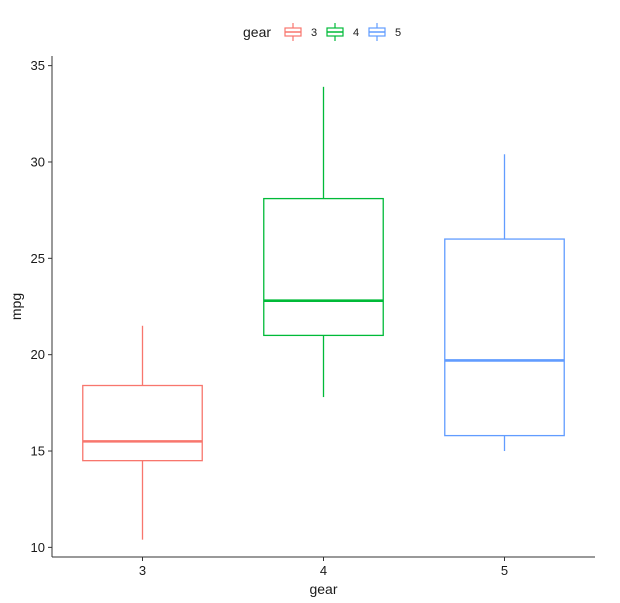  What do you see at coordinates (323, 570) in the screenshot?
I see `x-tick-label: 4` at bounding box center [323, 570].